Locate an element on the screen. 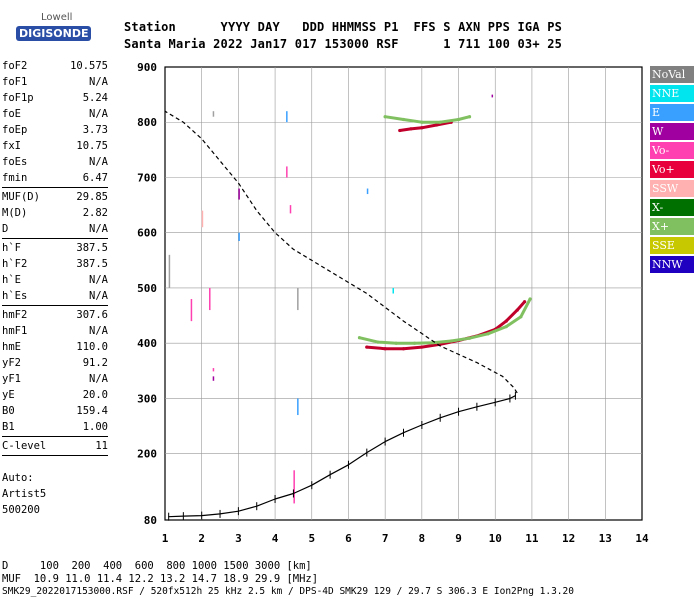 The image size is (700, 600). param-row: foE N/A is located at coordinates (55, 114).